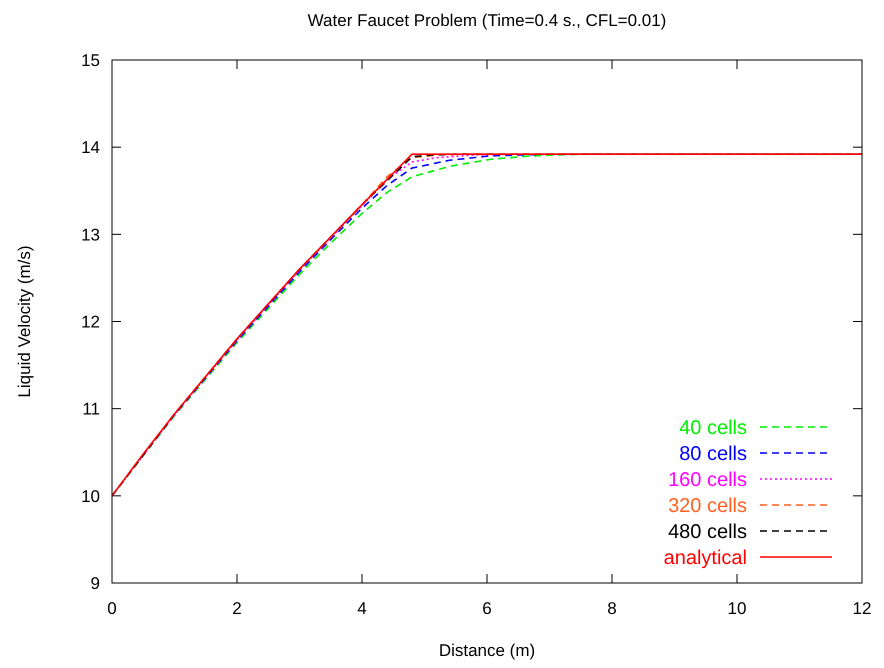 The width and height of the screenshot is (884, 668). Describe the element at coordinates (24, 321) in the screenshot. I see `y-axis-title: Liquid Velocity (m/s)` at that location.